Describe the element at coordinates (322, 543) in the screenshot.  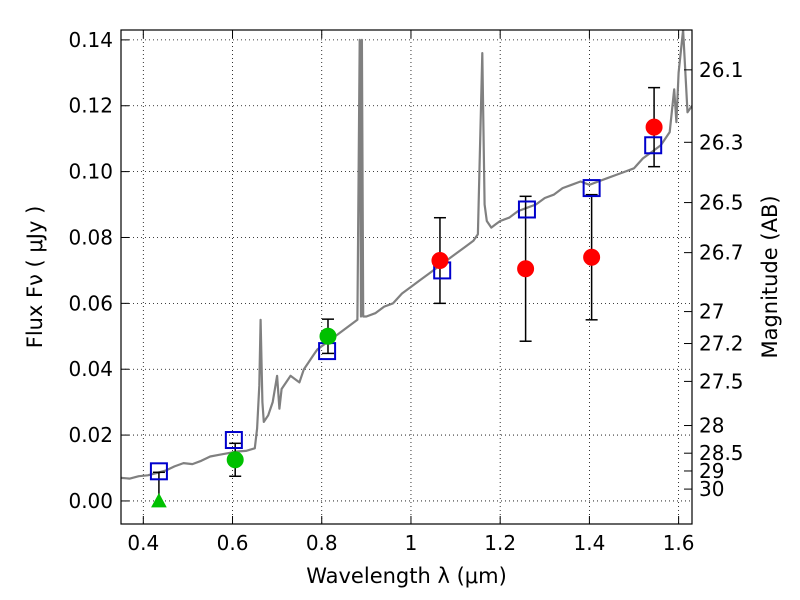
I see `x-tick-label: 0.8` at that location.